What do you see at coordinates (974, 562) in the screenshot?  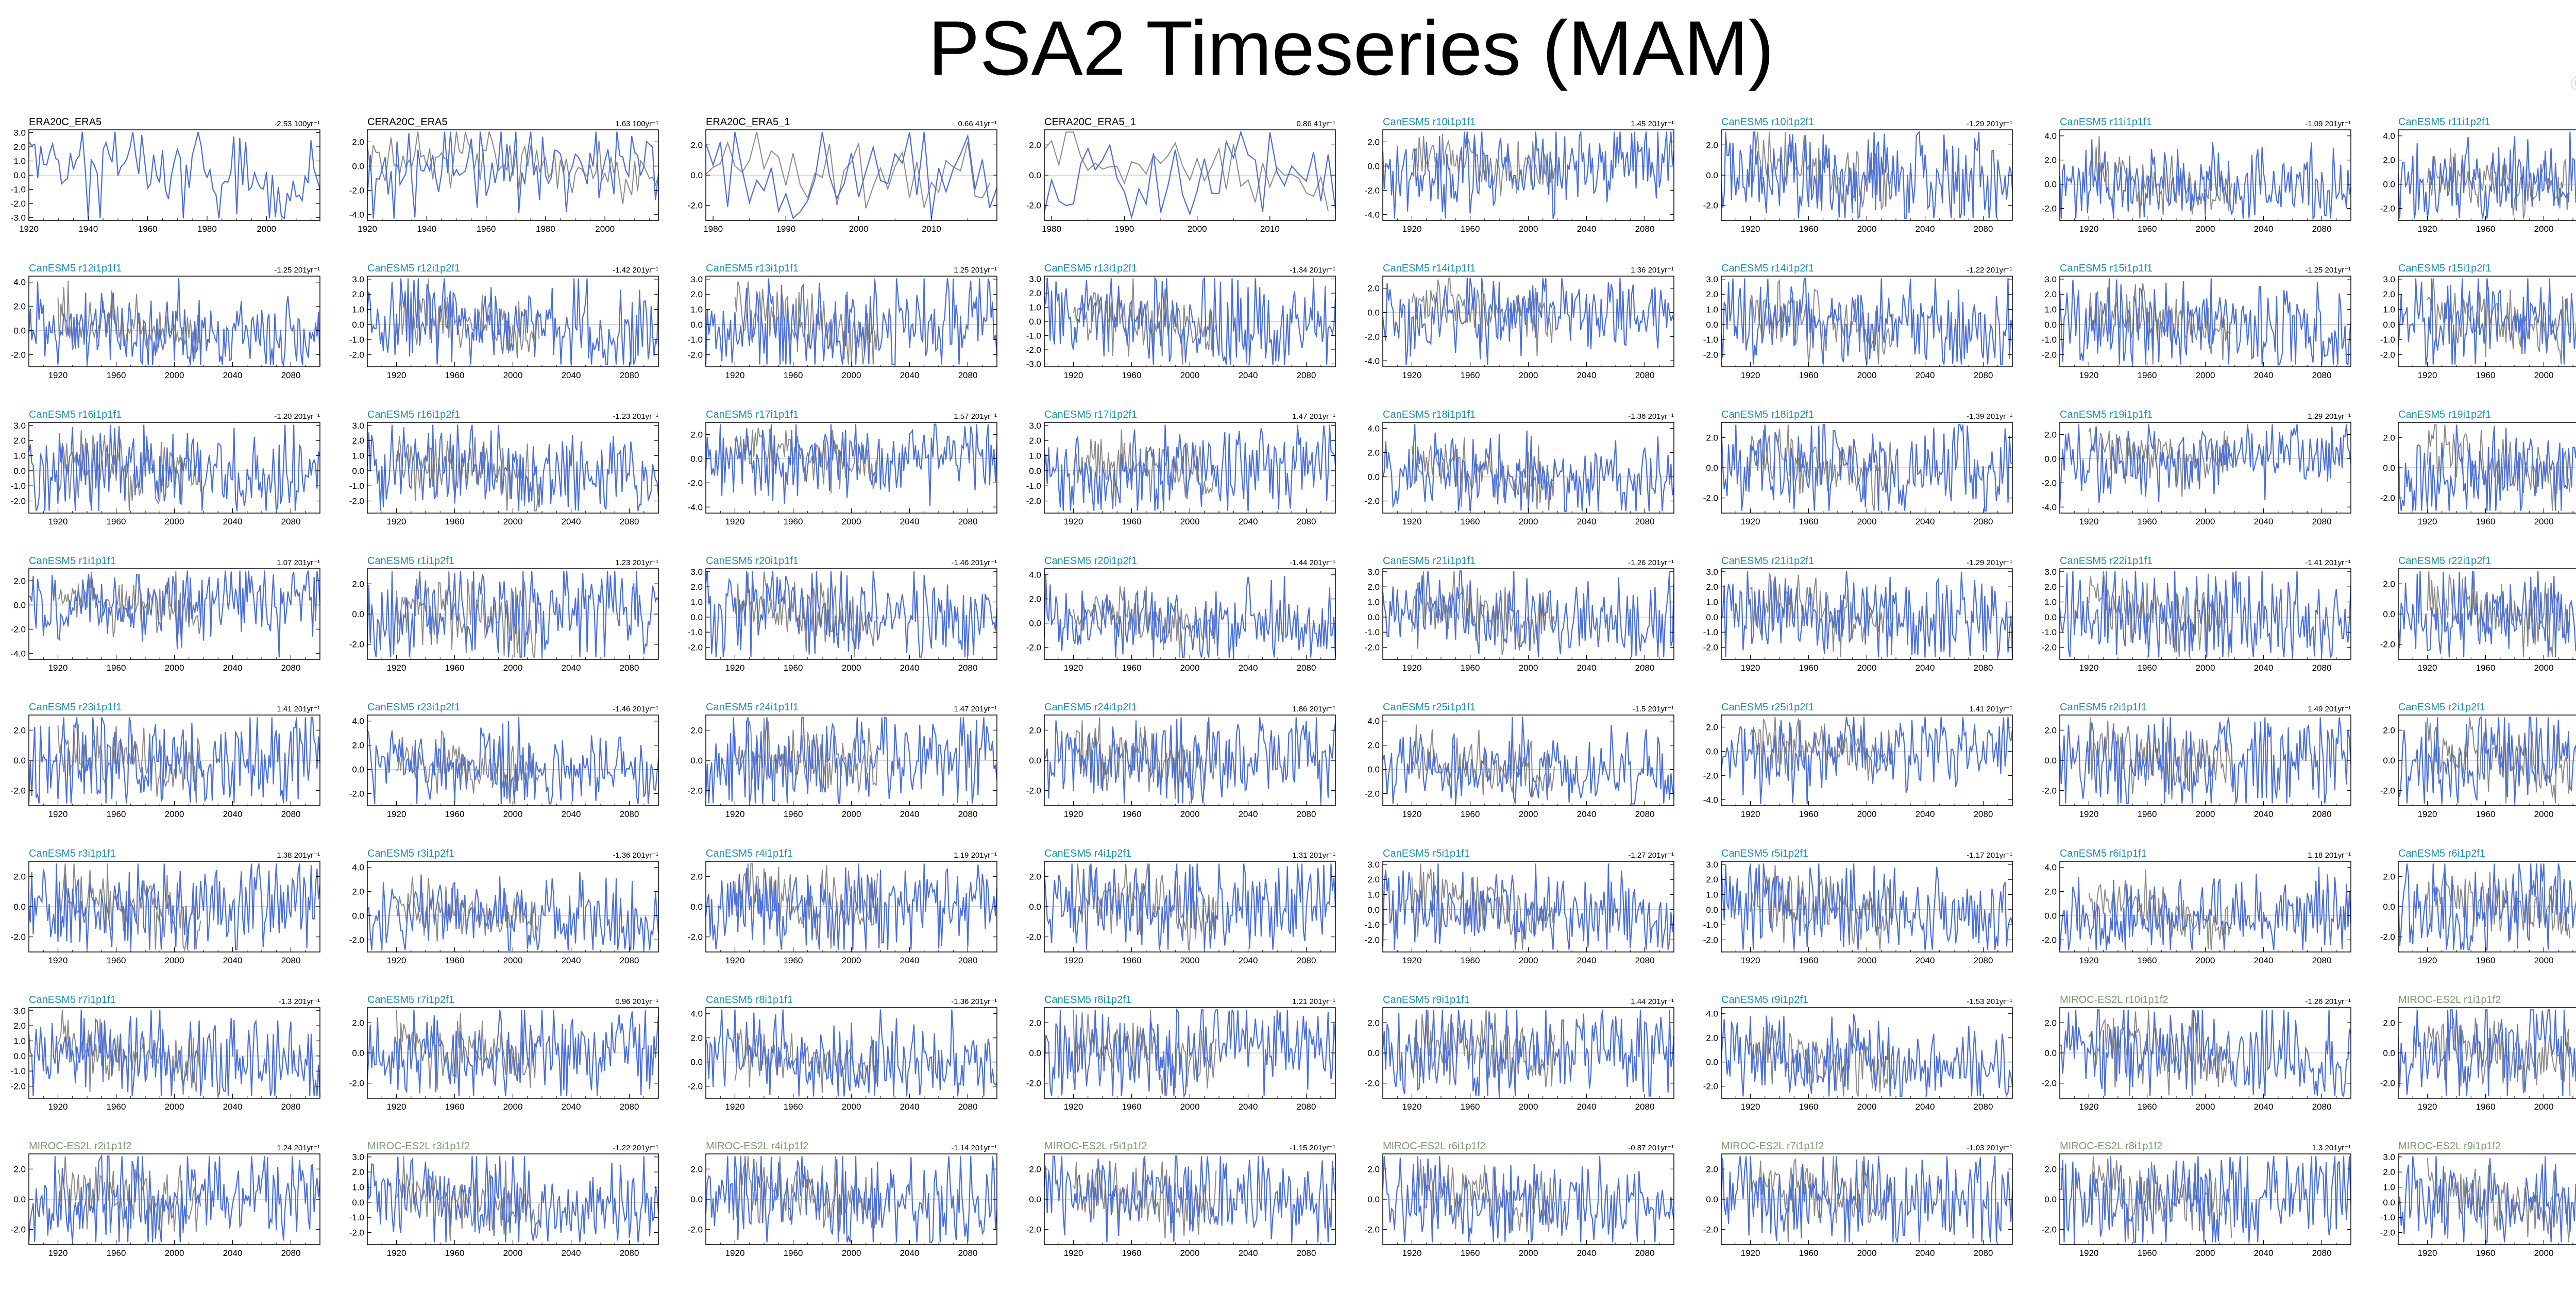 I see `panel-trend-label: -1.46 201yr⁻¹` at bounding box center [974, 562].